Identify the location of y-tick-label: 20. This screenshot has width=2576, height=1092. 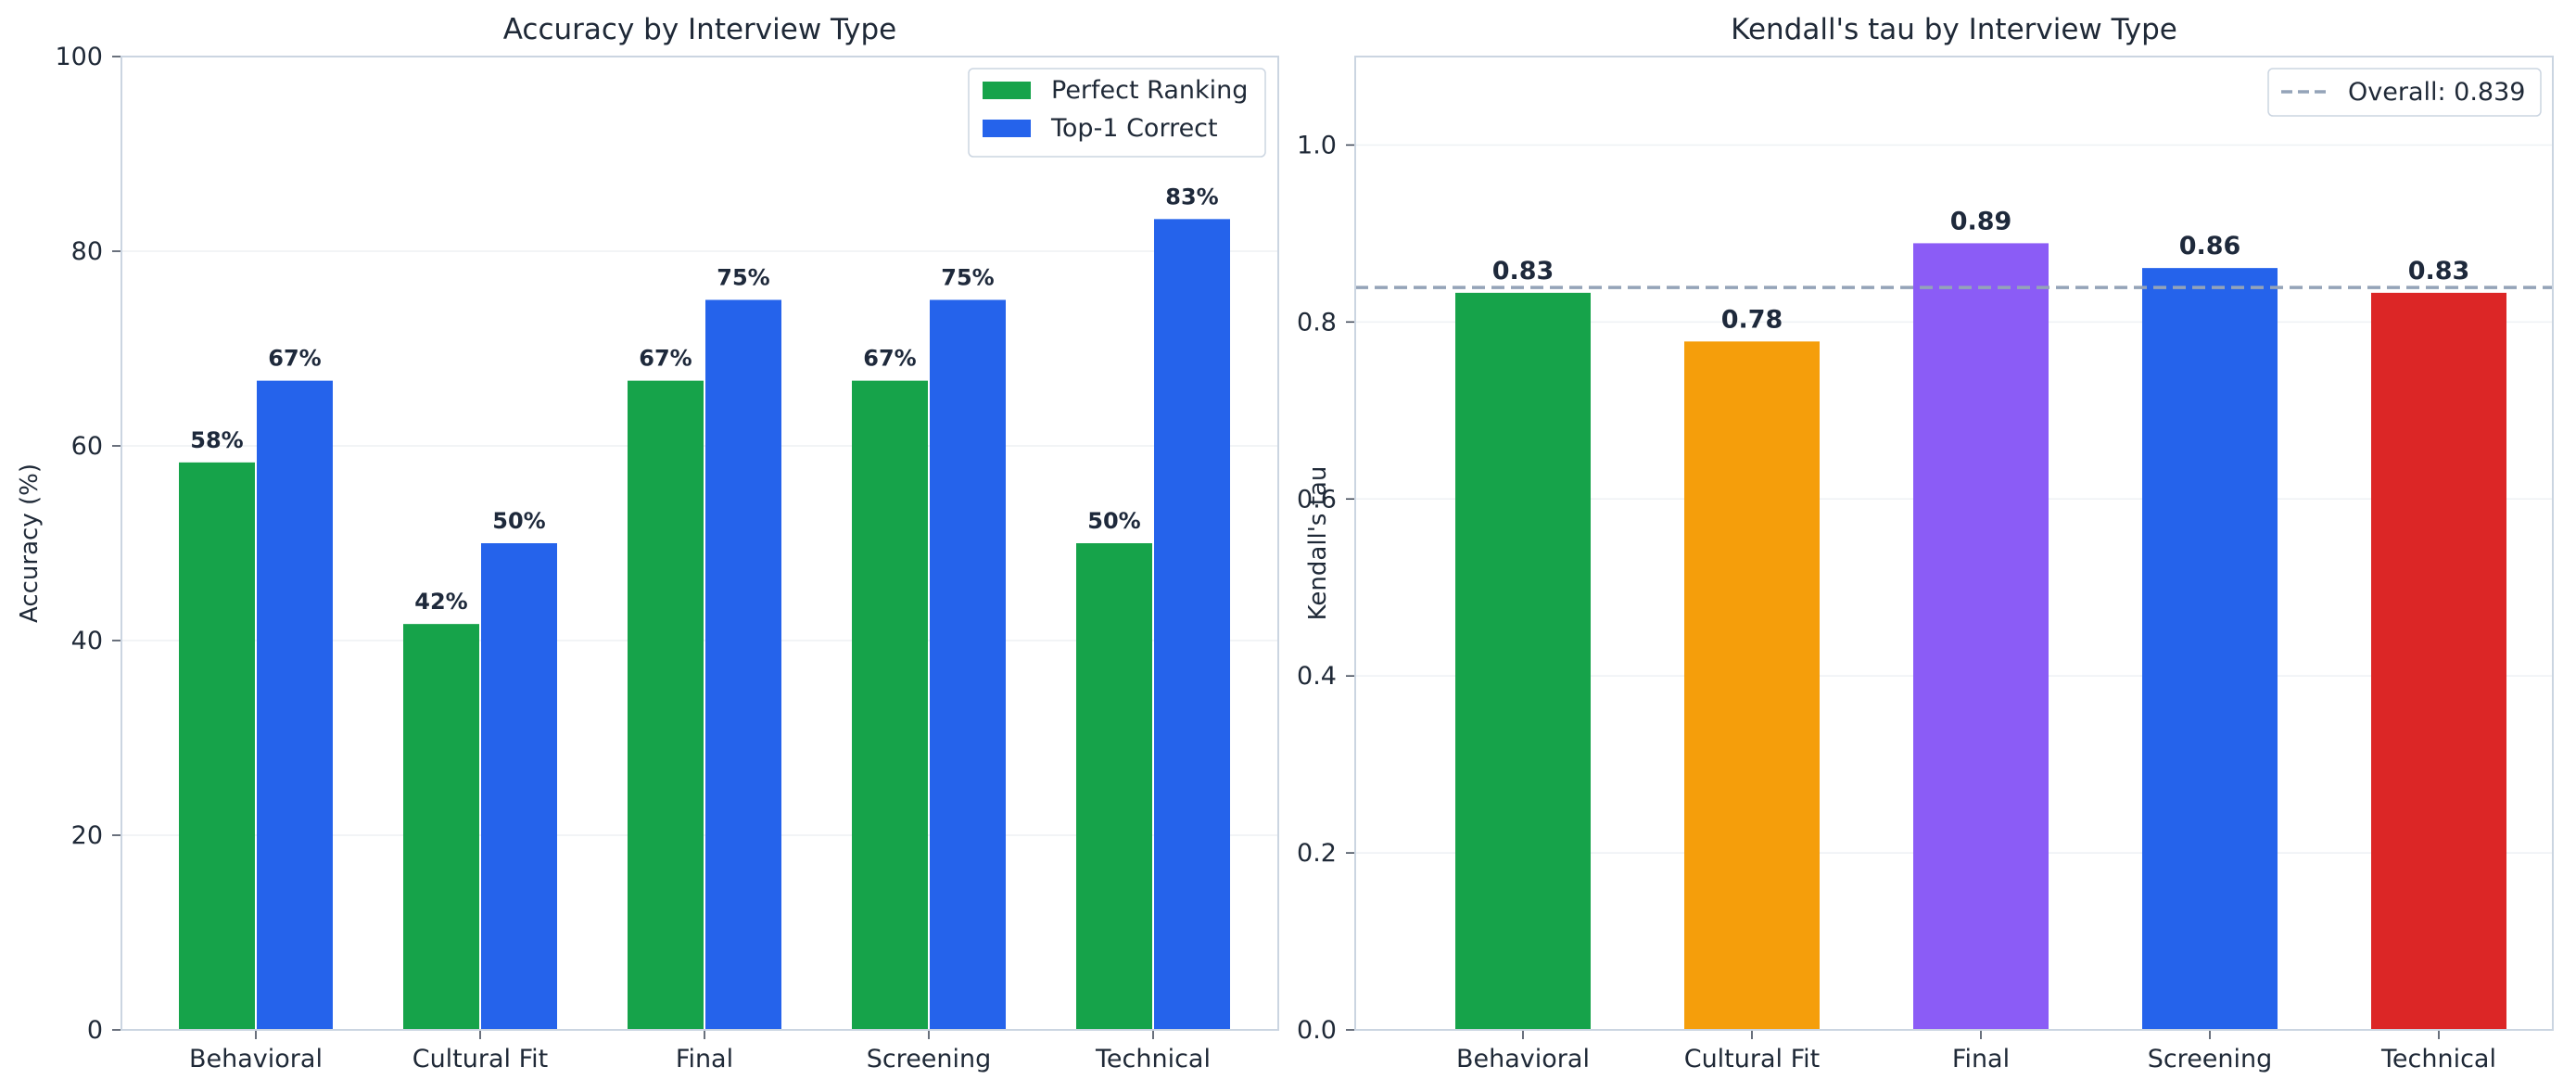
(87, 835).